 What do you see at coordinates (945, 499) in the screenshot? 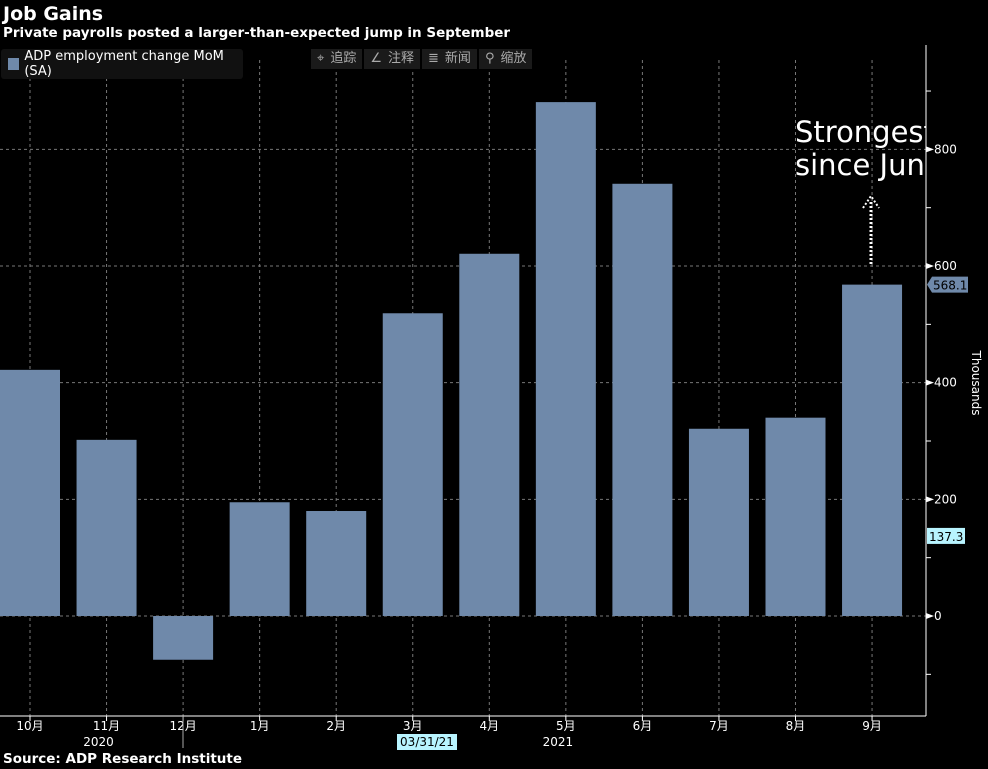
I see `y-tick-label: 200` at bounding box center [945, 499].